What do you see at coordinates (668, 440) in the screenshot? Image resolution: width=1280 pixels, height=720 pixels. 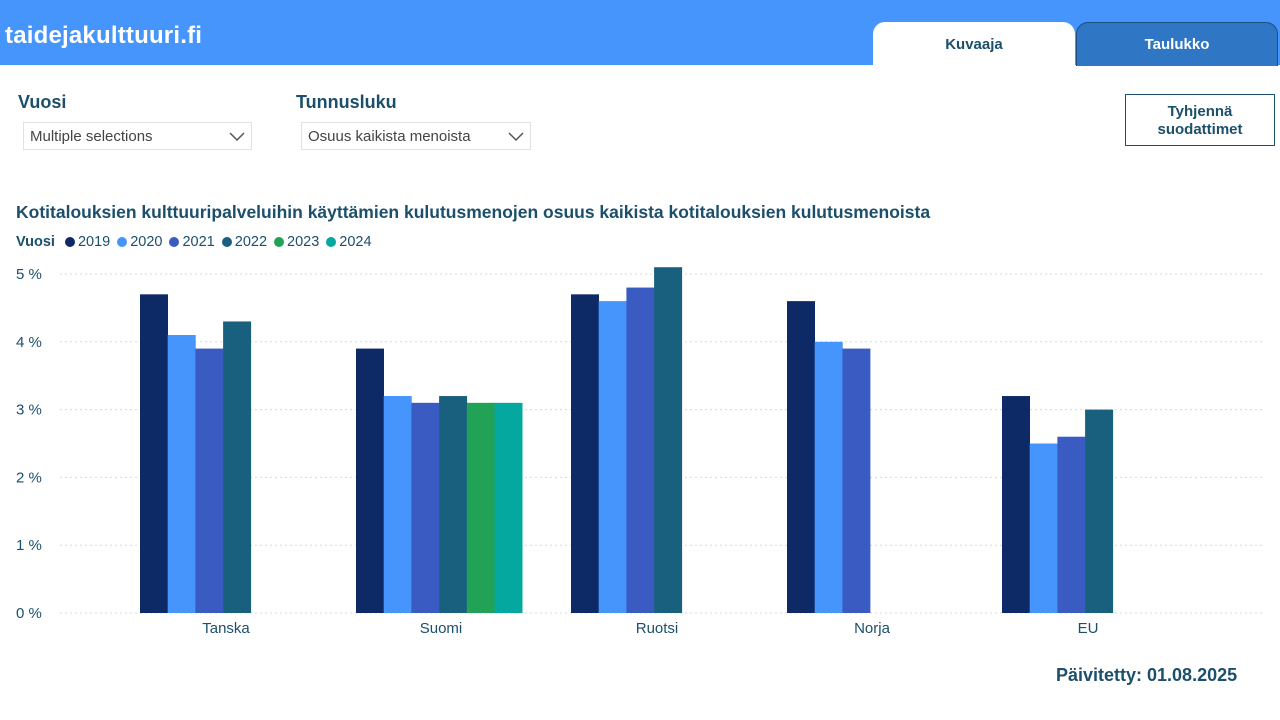 I see `bar-Ruotsi-2022` at bounding box center [668, 440].